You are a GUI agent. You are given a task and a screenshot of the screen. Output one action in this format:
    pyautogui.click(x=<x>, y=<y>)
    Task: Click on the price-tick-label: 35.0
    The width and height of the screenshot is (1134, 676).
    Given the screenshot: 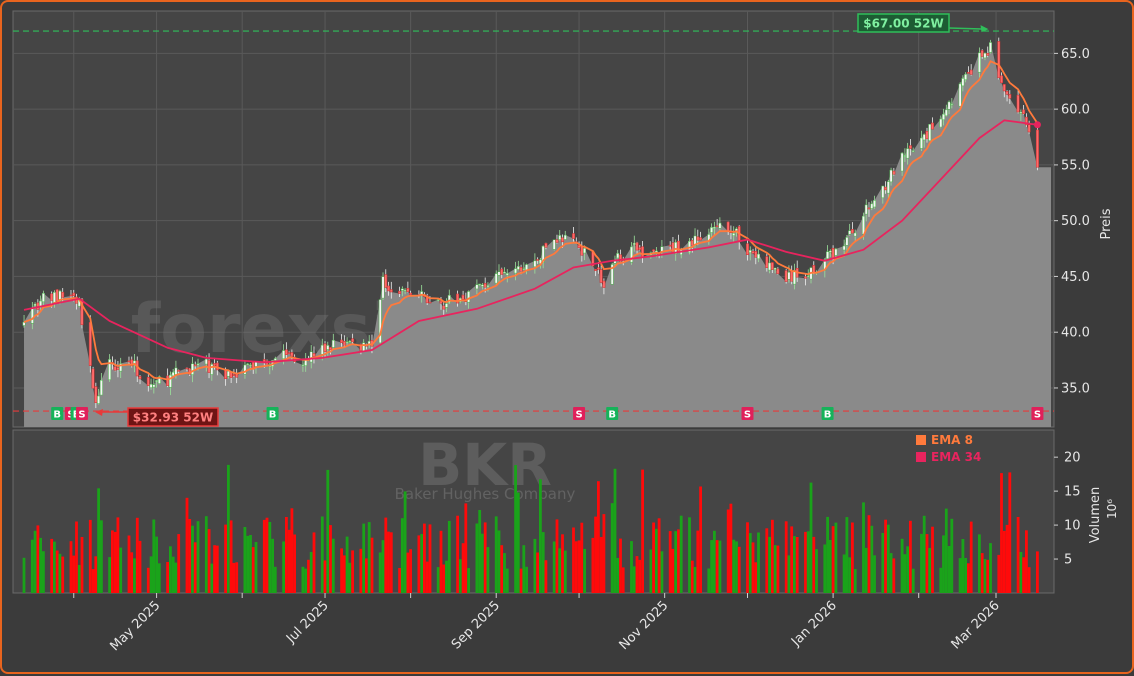 What is the action you would take?
    pyautogui.click(x=1075, y=388)
    